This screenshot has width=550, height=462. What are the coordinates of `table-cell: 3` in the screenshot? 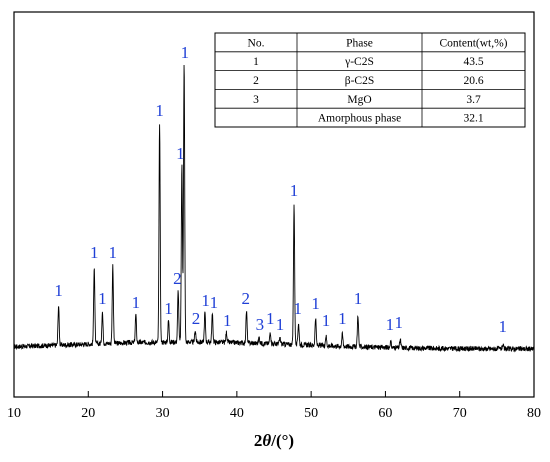 It's located at (256, 100).